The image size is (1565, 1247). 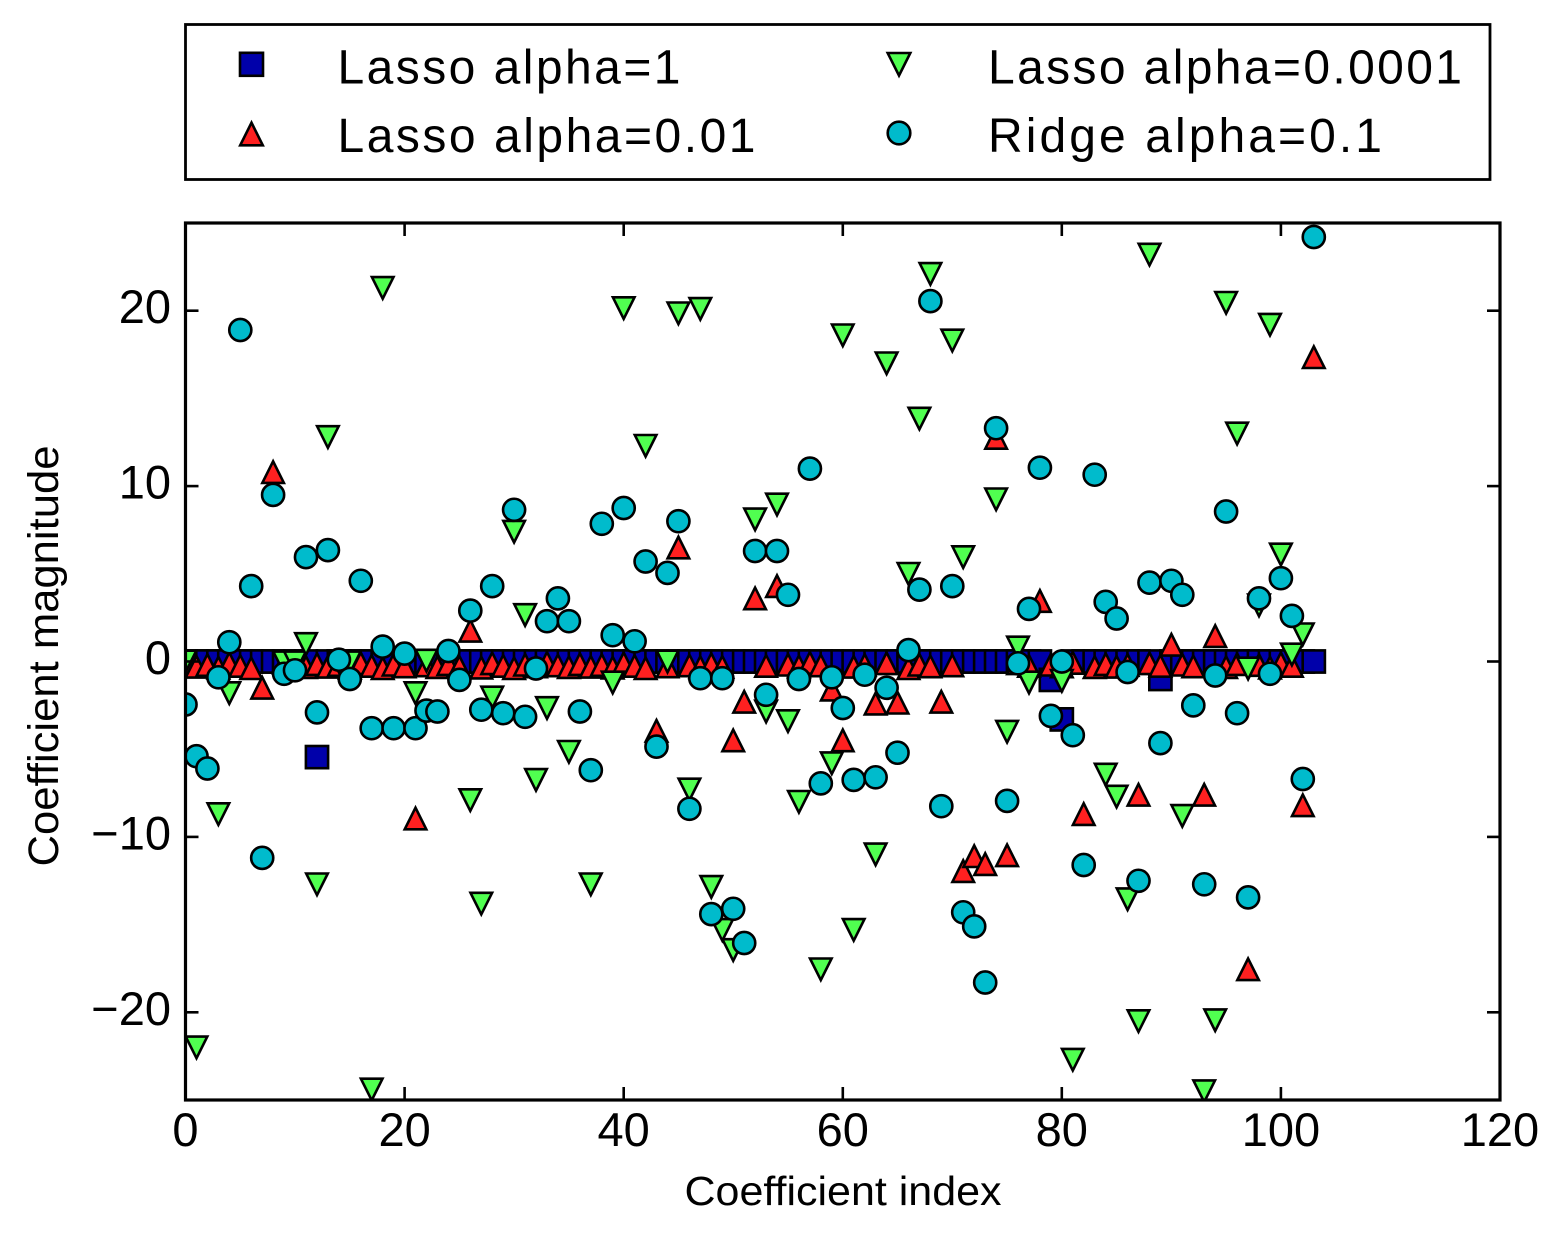 What do you see at coordinates (1185, 136) in the screenshot?
I see `svg-text: Ridge alpha=0.1` at bounding box center [1185, 136].